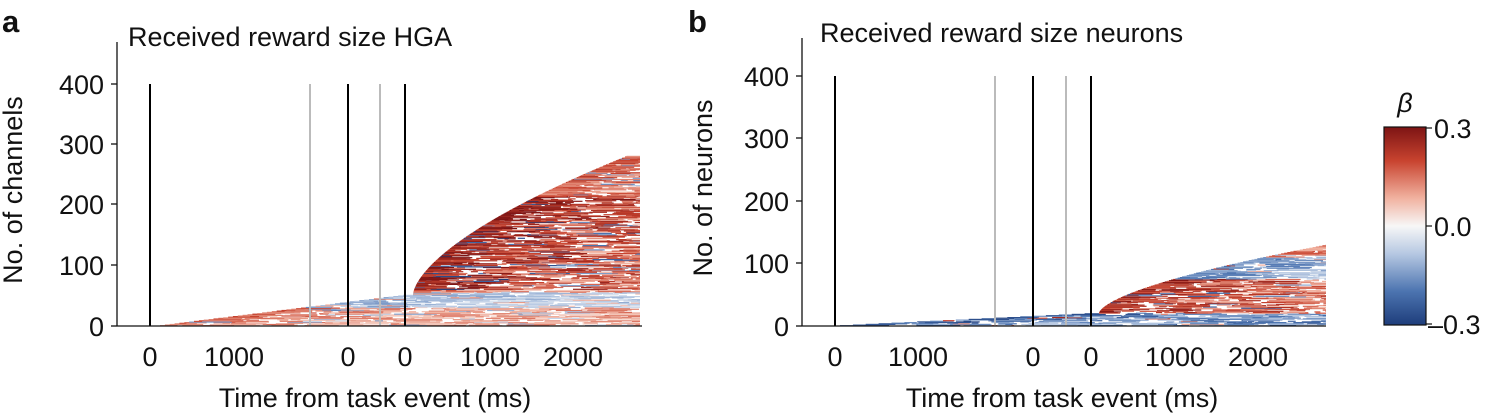 The image size is (1497, 418). I want to click on panel-b-xtick-label: 2000, so click(1258, 357).